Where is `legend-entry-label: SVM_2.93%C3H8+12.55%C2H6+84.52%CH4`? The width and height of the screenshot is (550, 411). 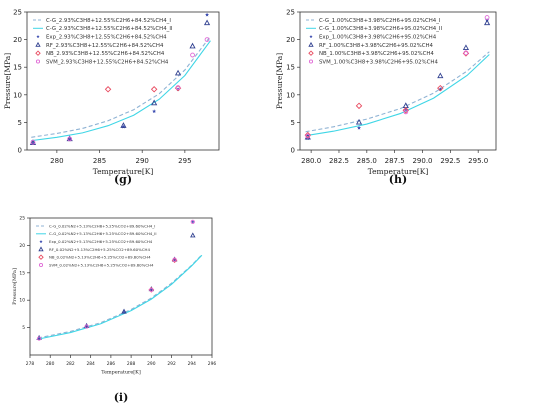
legend-entry-label: SVM_2.93%C3H8+12.55%C2H6+84.52%CH4 is located at coordinates (107, 62).